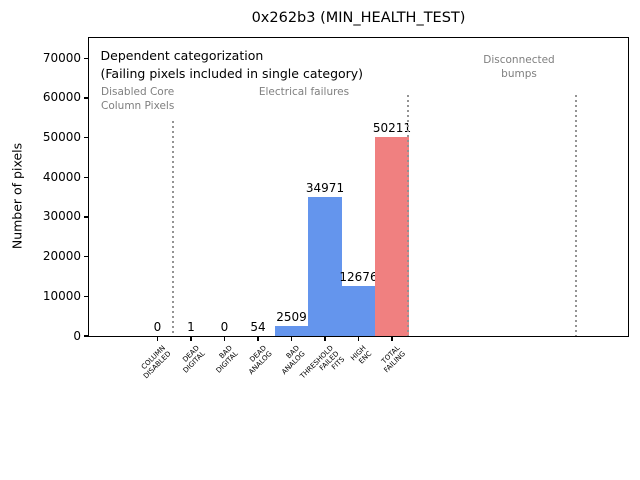  Describe the element at coordinates (258, 327) in the screenshot. I see `bar-value-label: 54` at that location.